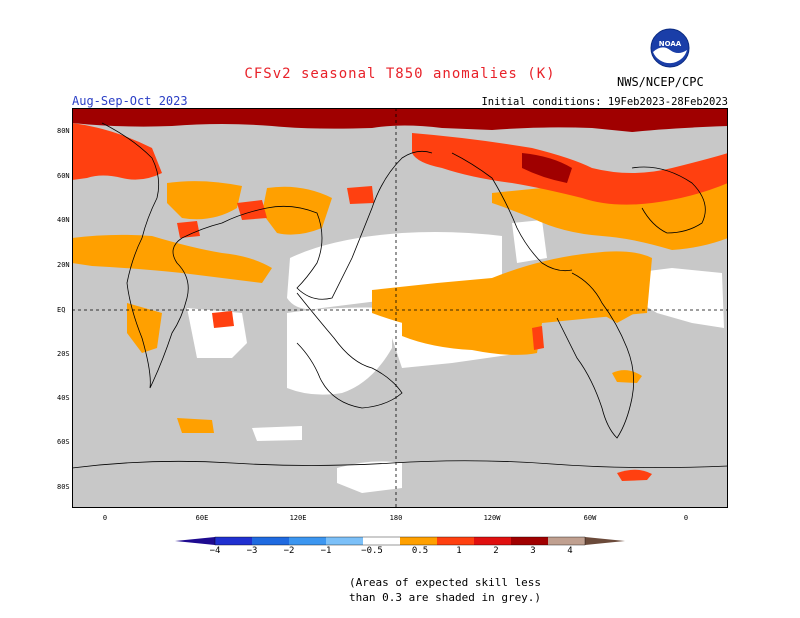 The height and width of the screenshot is (618, 800). I want to click on colorbar-label: −0.5, so click(372, 551).